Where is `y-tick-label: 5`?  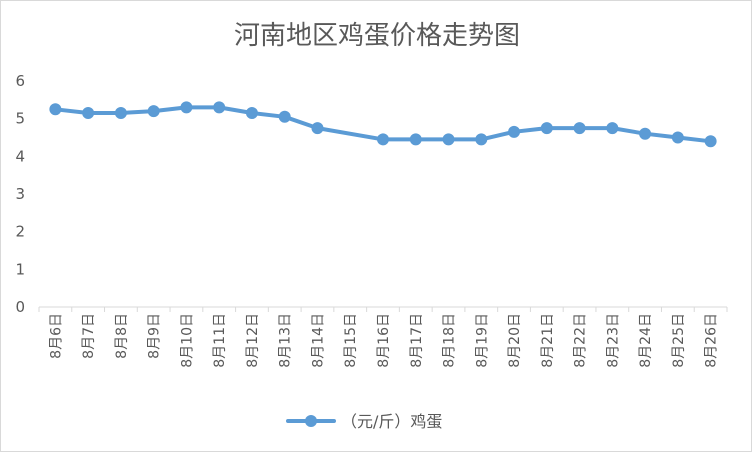 y-tick-label: 5 is located at coordinates (20, 119).